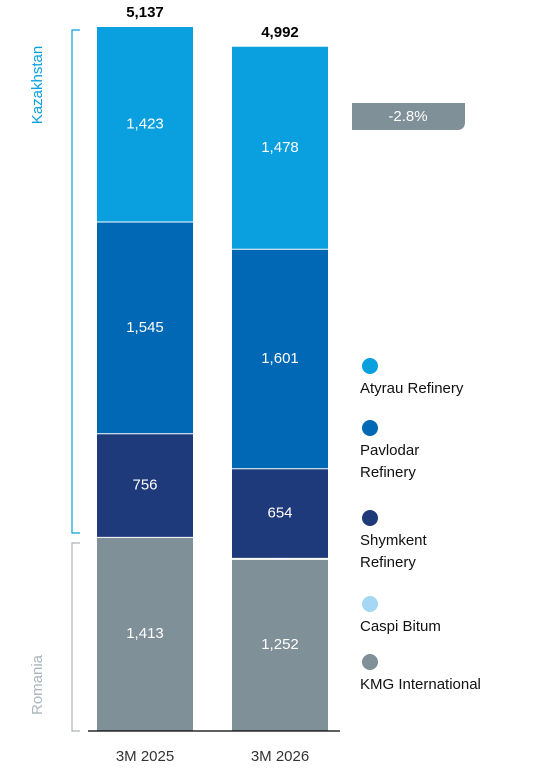  Describe the element at coordinates (280, 756) in the screenshot. I see `x-tick-label: 3M 2026` at that location.